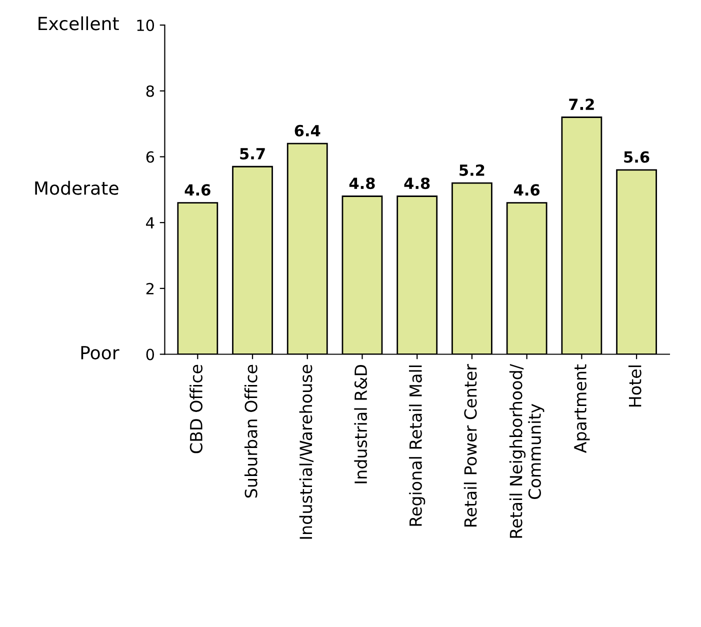 The height and width of the screenshot is (627, 701). I want to click on data-label: 6.4, so click(307, 130).